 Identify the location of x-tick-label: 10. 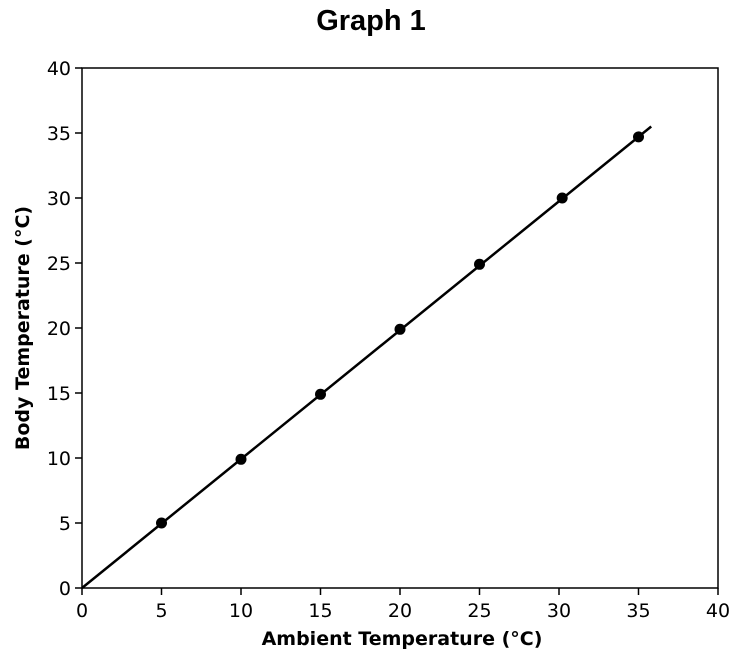
(241, 611).